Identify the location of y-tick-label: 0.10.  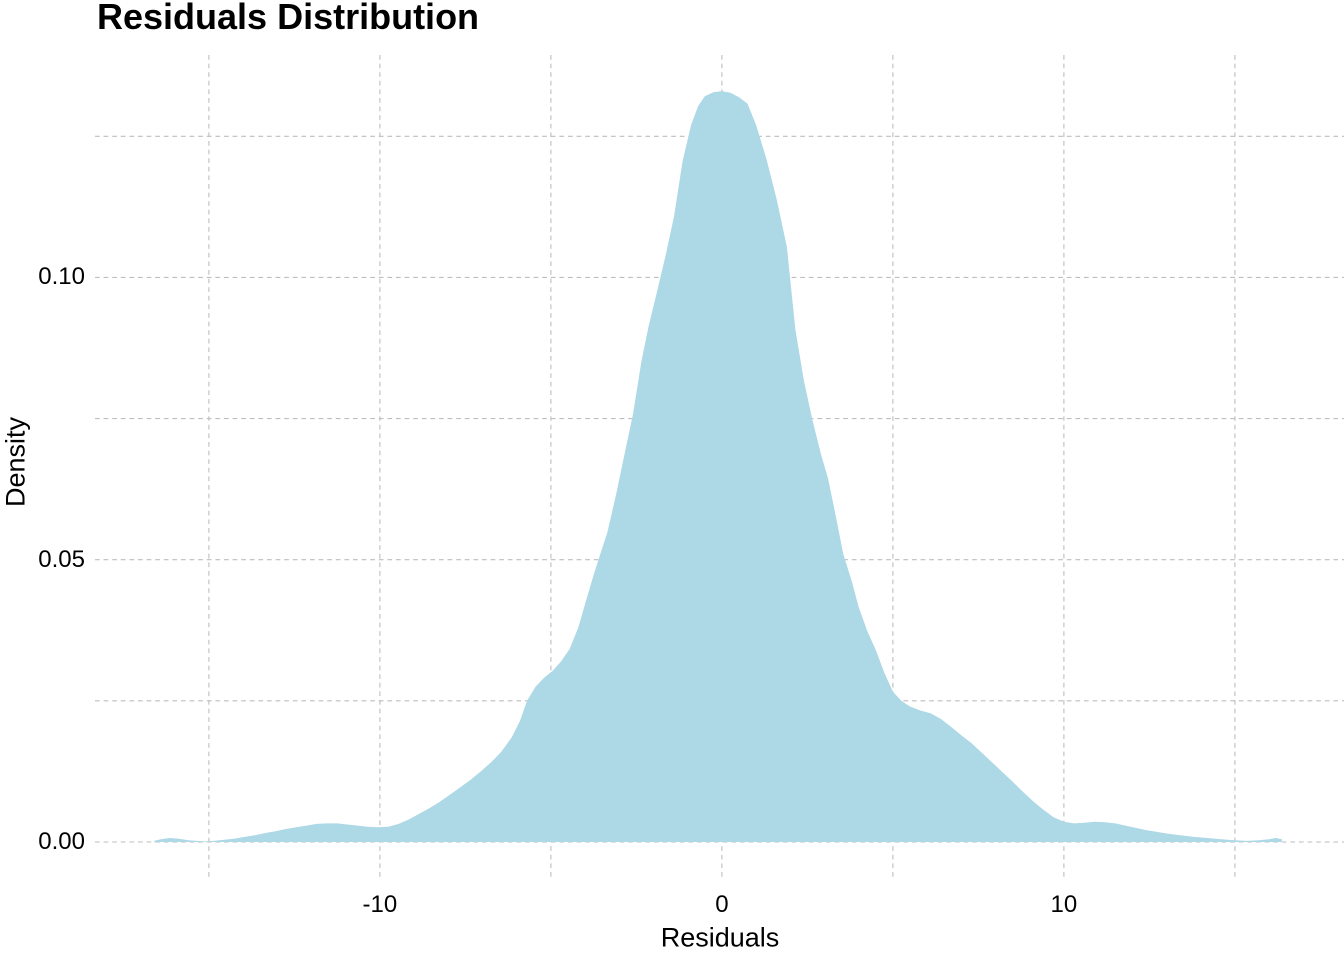
(61, 277).